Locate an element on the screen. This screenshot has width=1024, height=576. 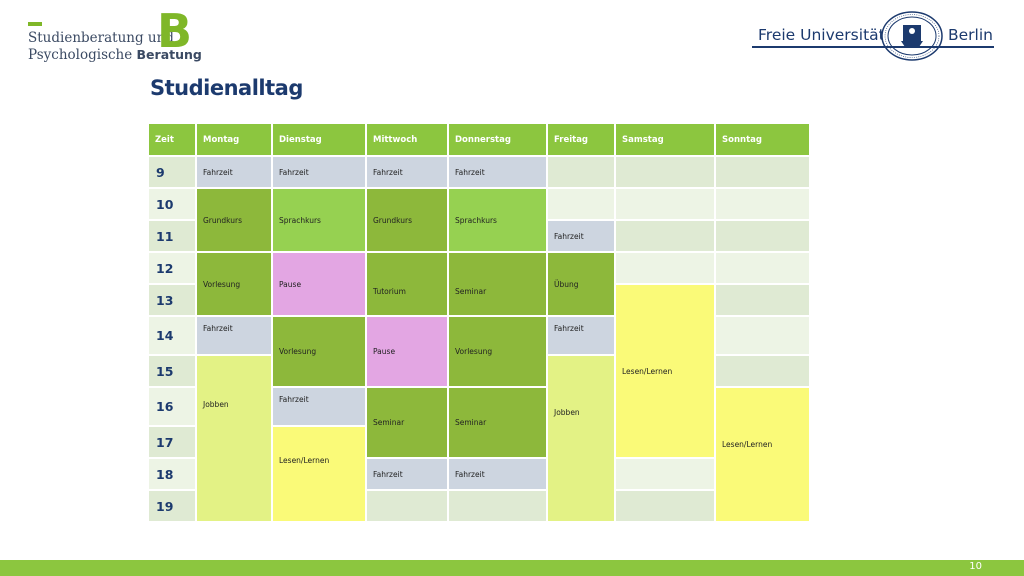
logo-b-mark: B is located at coordinates (175, 31).